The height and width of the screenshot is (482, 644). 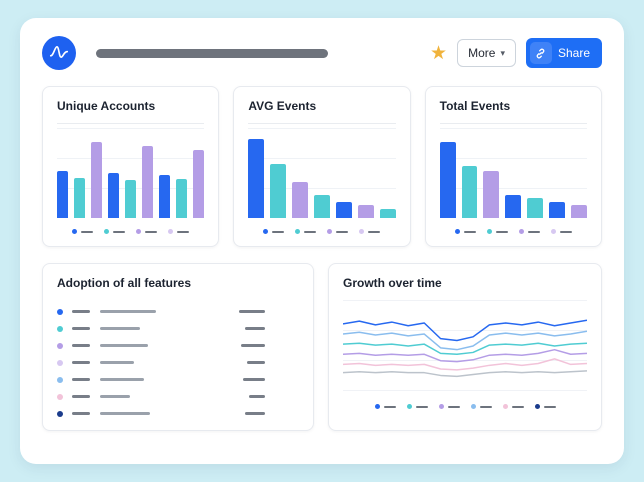 I want to click on series-light-blue, so click(x=465, y=340).